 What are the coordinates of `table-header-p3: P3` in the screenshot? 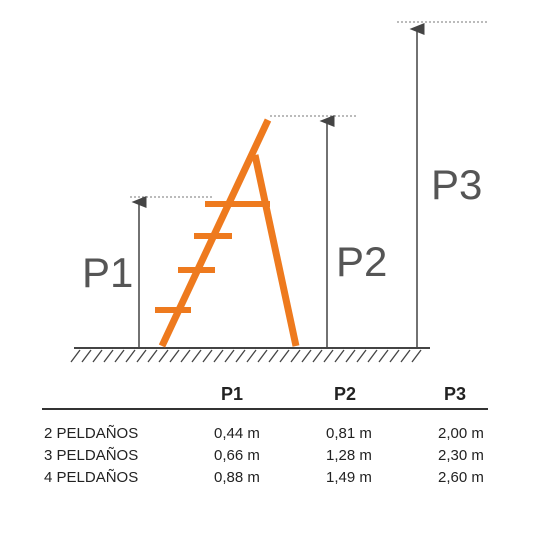 It's located at (455, 394).